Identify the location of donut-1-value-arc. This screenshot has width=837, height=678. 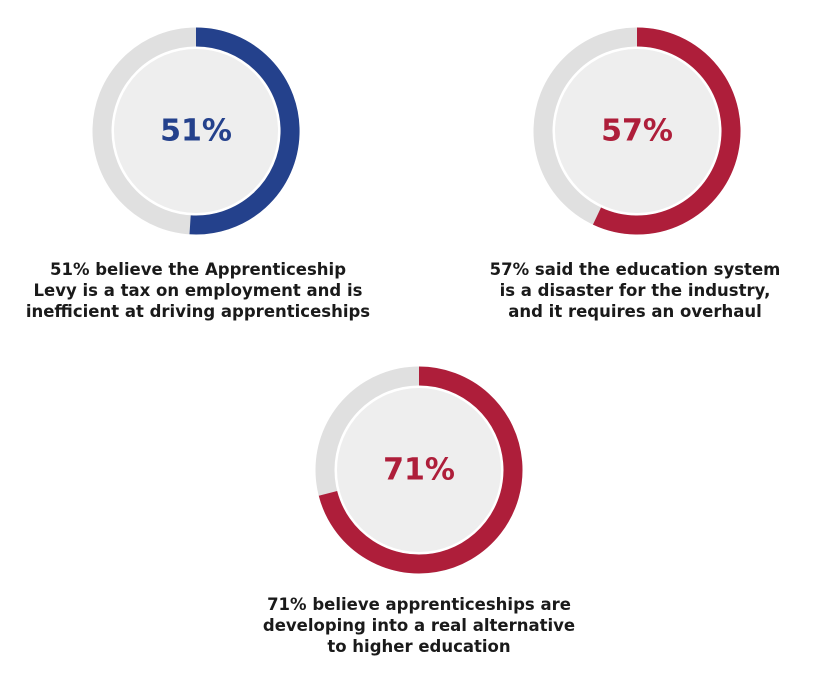
(244, 131).